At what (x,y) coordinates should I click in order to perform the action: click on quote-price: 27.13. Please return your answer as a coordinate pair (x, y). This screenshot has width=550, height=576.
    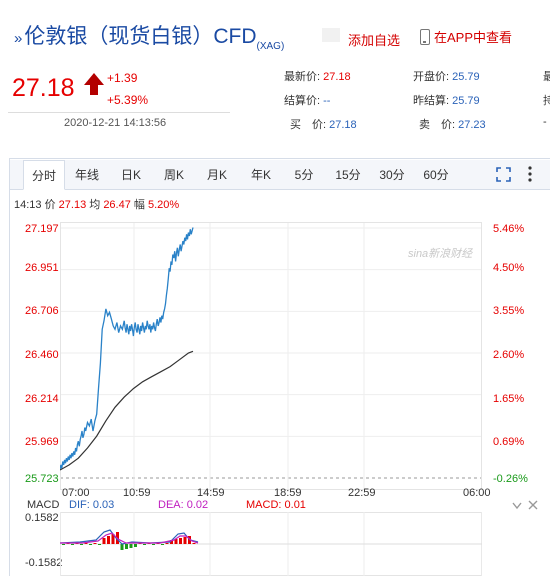
    Looking at the image, I should click on (72, 205).